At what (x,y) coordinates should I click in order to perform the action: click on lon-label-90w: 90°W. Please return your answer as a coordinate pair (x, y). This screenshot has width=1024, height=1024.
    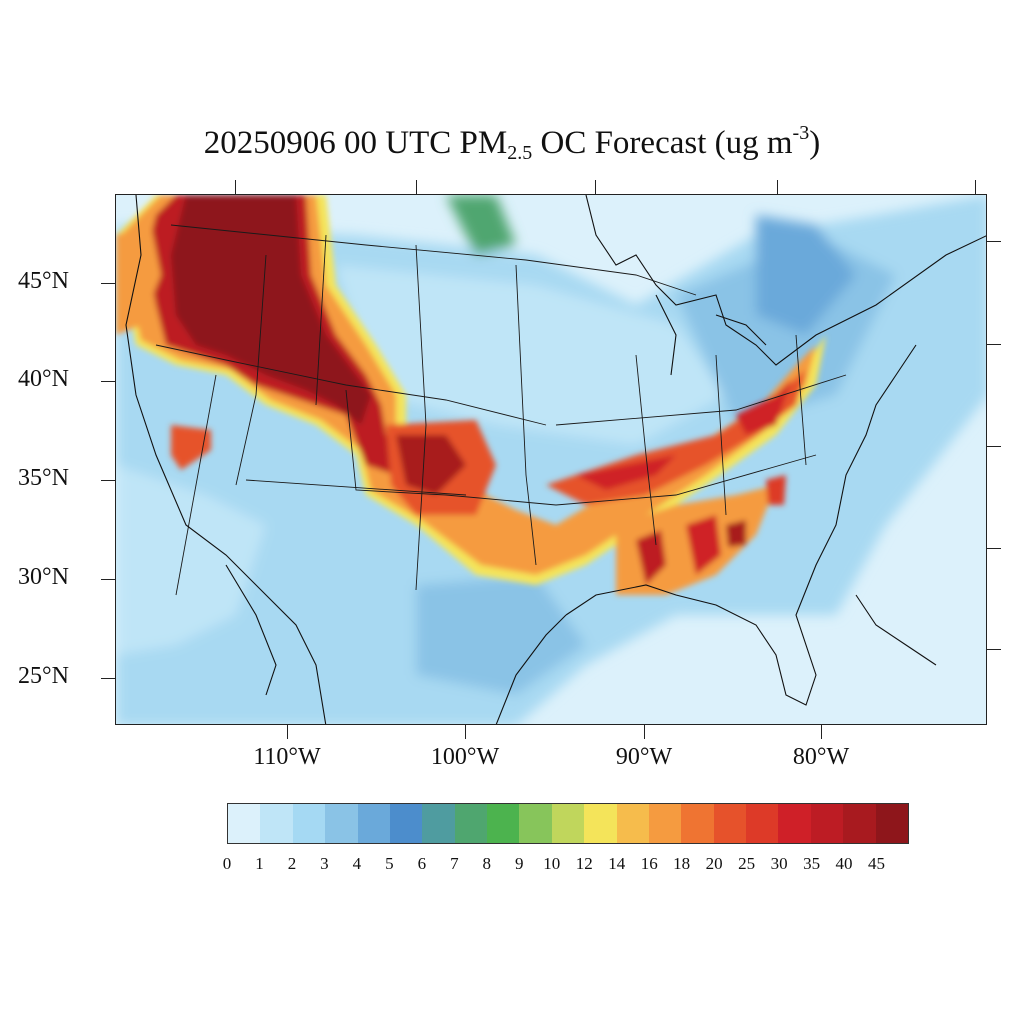
    Looking at the image, I should click on (644, 757).